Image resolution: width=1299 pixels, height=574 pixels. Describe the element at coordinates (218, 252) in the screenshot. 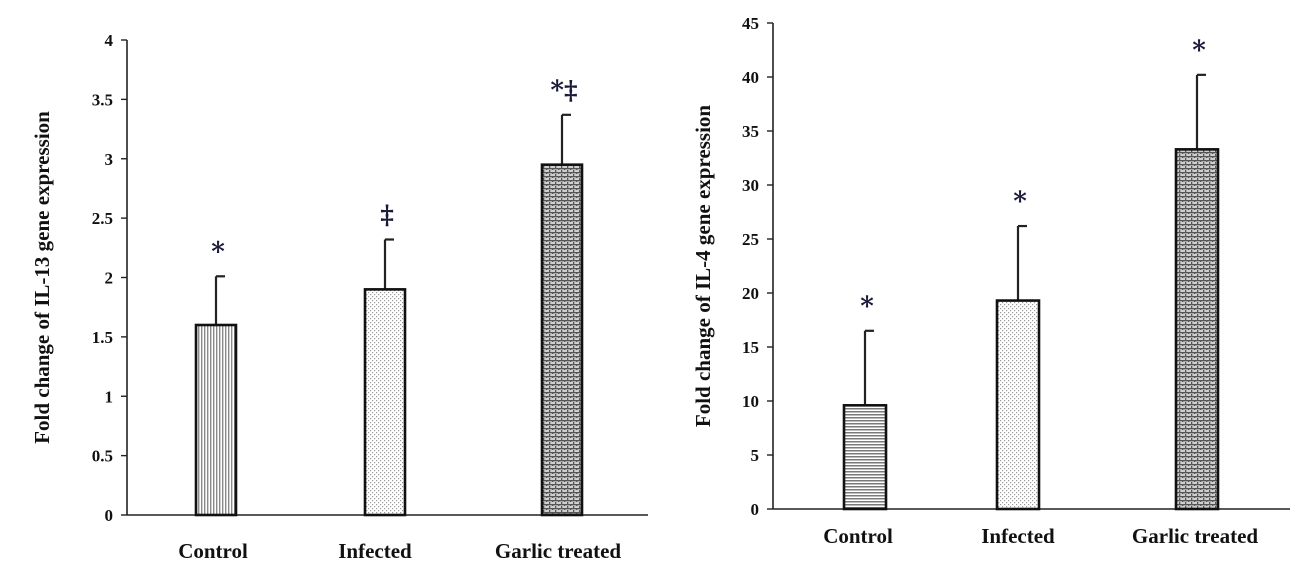

I see `chart1-annotation: *` at that location.